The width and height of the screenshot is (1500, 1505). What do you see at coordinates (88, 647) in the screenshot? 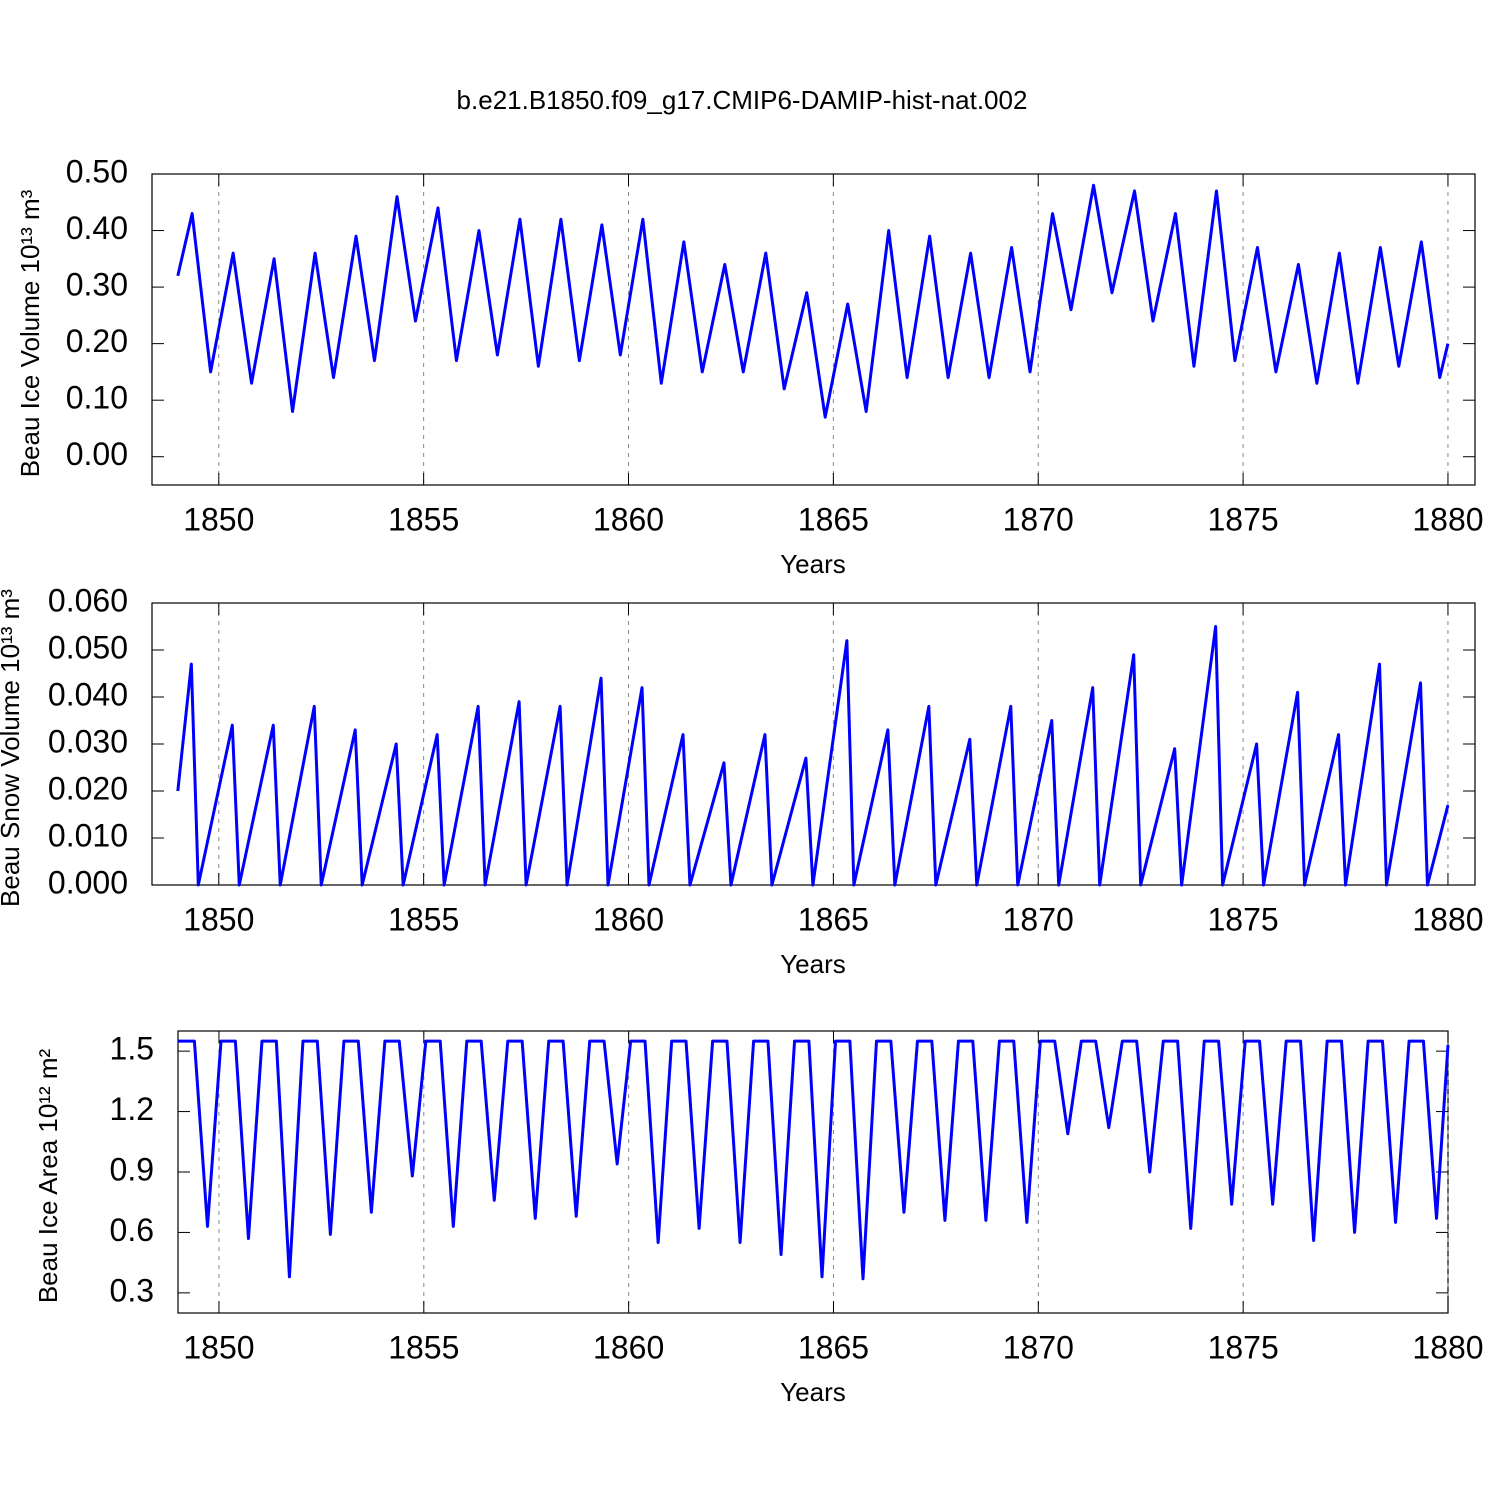
I see `y-tick-label: 0.050` at bounding box center [88, 647].